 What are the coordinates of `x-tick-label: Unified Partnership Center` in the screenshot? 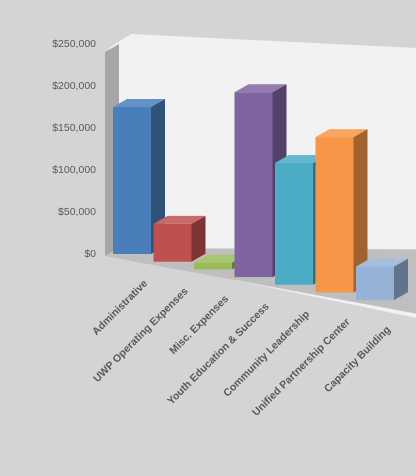 It's located at (301, 367).